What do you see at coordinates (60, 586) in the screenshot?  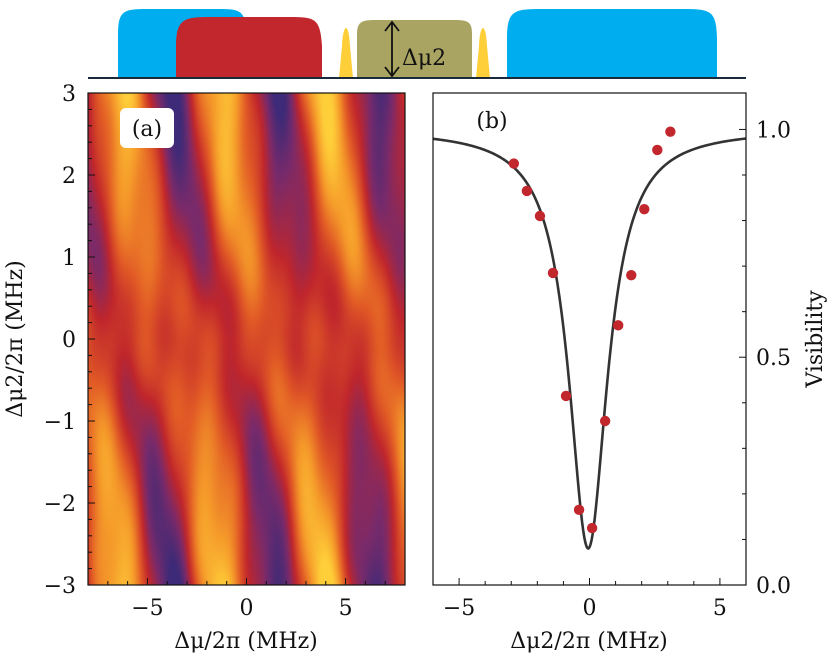 I see `panel-a-ytick-label: −3` at bounding box center [60, 586].